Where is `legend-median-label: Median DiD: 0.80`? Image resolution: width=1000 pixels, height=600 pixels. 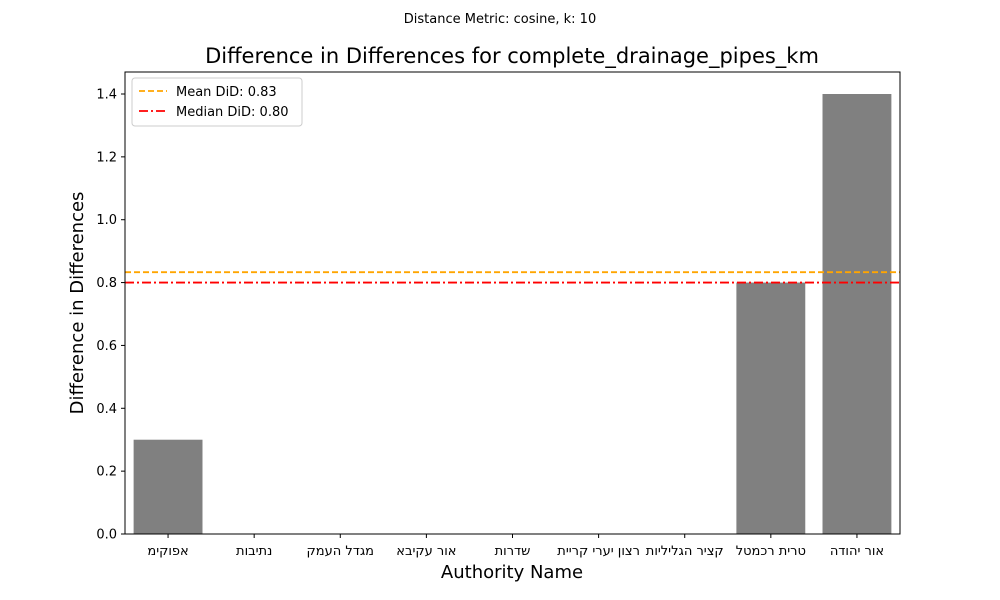 legend-median-label: Median DiD: 0.80 is located at coordinates (232, 112).